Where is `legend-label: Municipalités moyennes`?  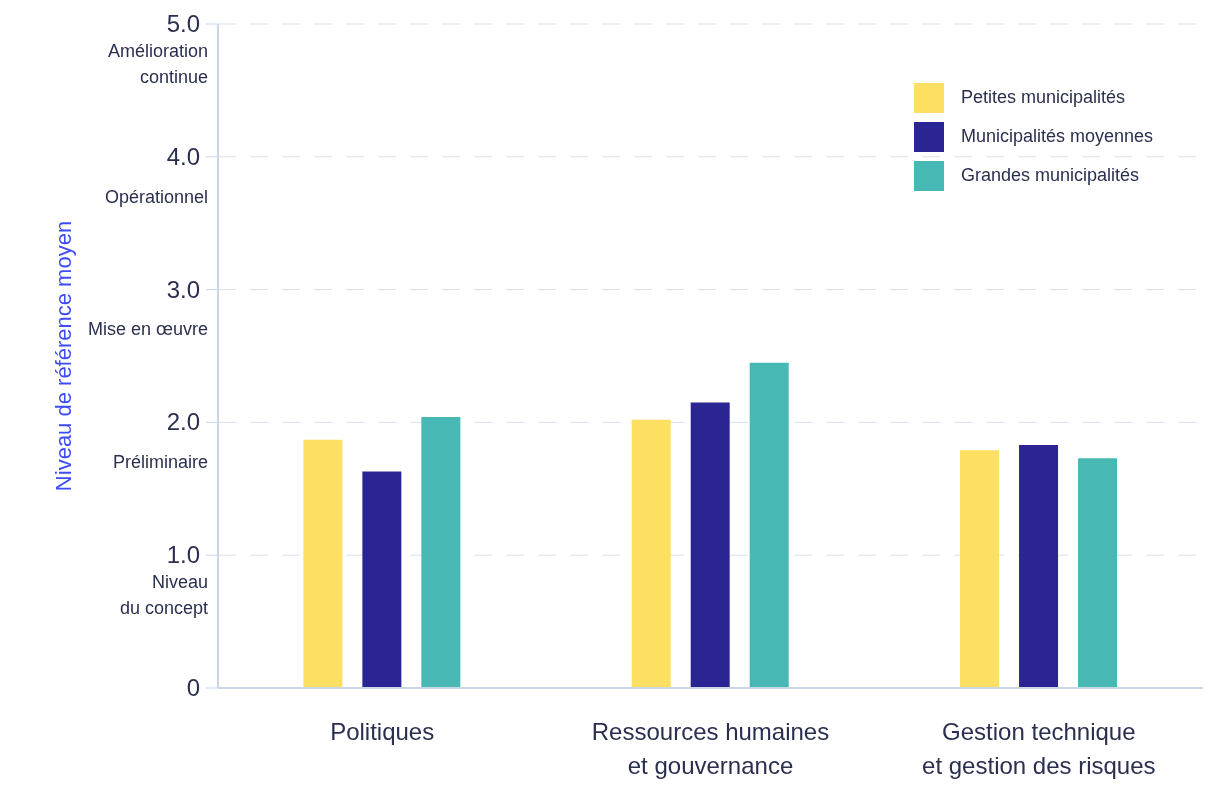 legend-label: Municipalités moyennes is located at coordinates (1056, 136).